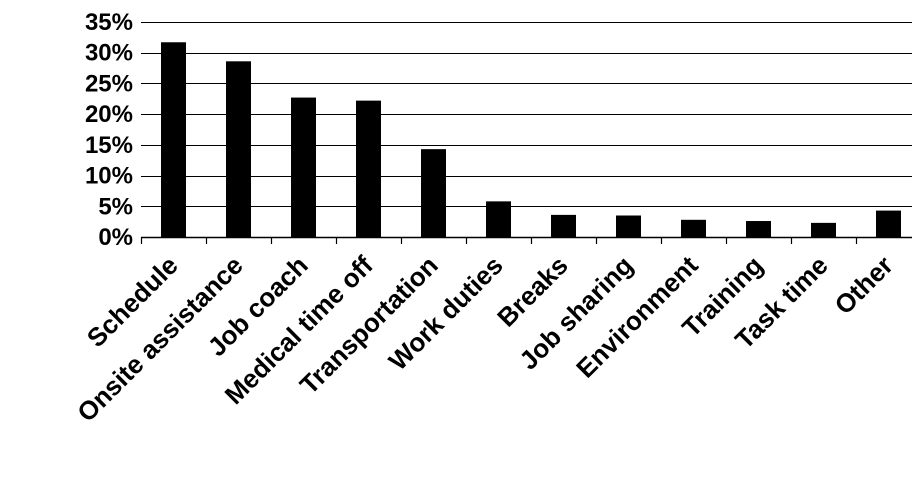 Image resolution: width=912 pixels, height=491 pixels. What do you see at coordinates (823, 229) in the screenshot?
I see `bar-task-time` at bounding box center [823, 229].